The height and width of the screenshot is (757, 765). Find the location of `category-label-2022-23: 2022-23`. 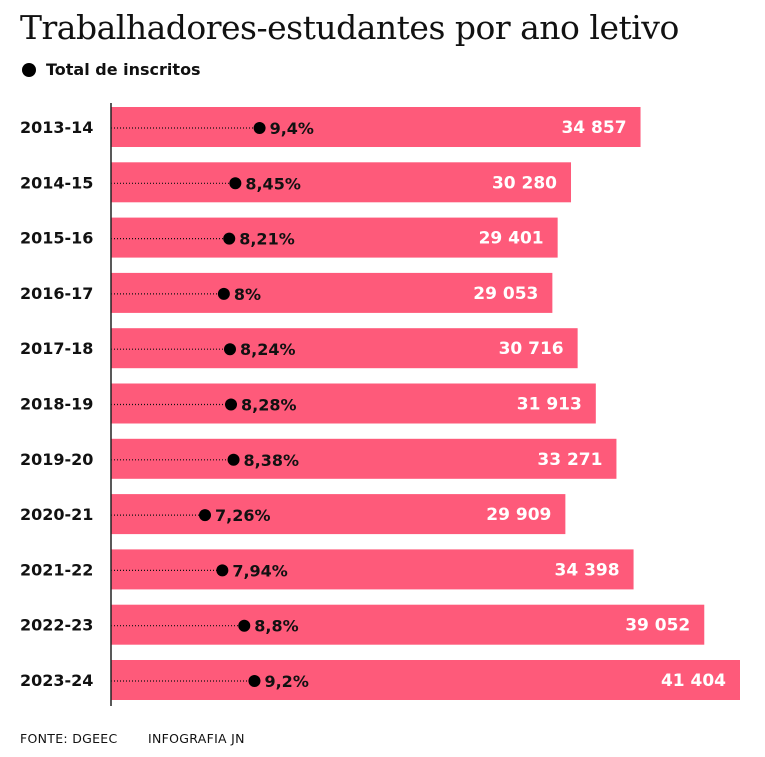

category-label-2022-23: 2022-23 is located at coordinates (56, 625).